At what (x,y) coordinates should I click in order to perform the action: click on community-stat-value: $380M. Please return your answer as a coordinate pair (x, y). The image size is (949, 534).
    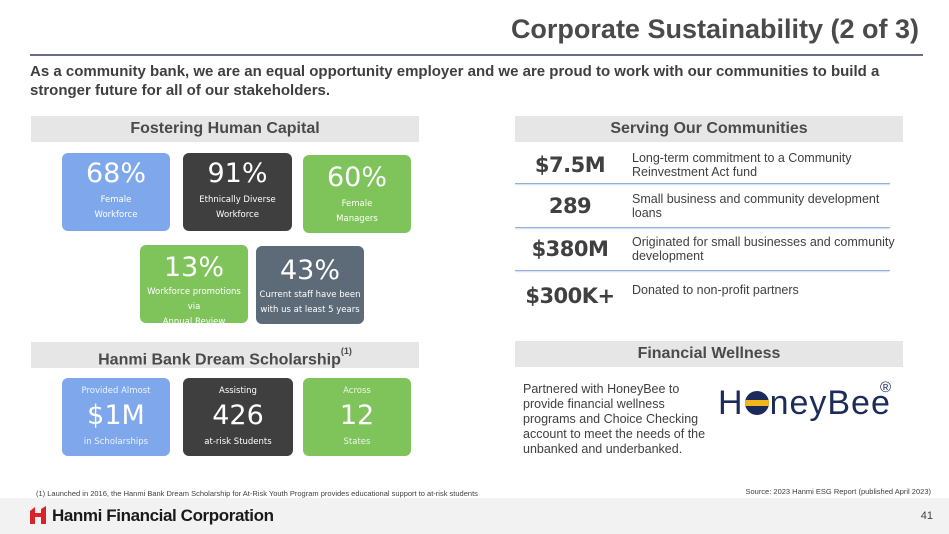
    Looking at the image, I should click on (570, 249).